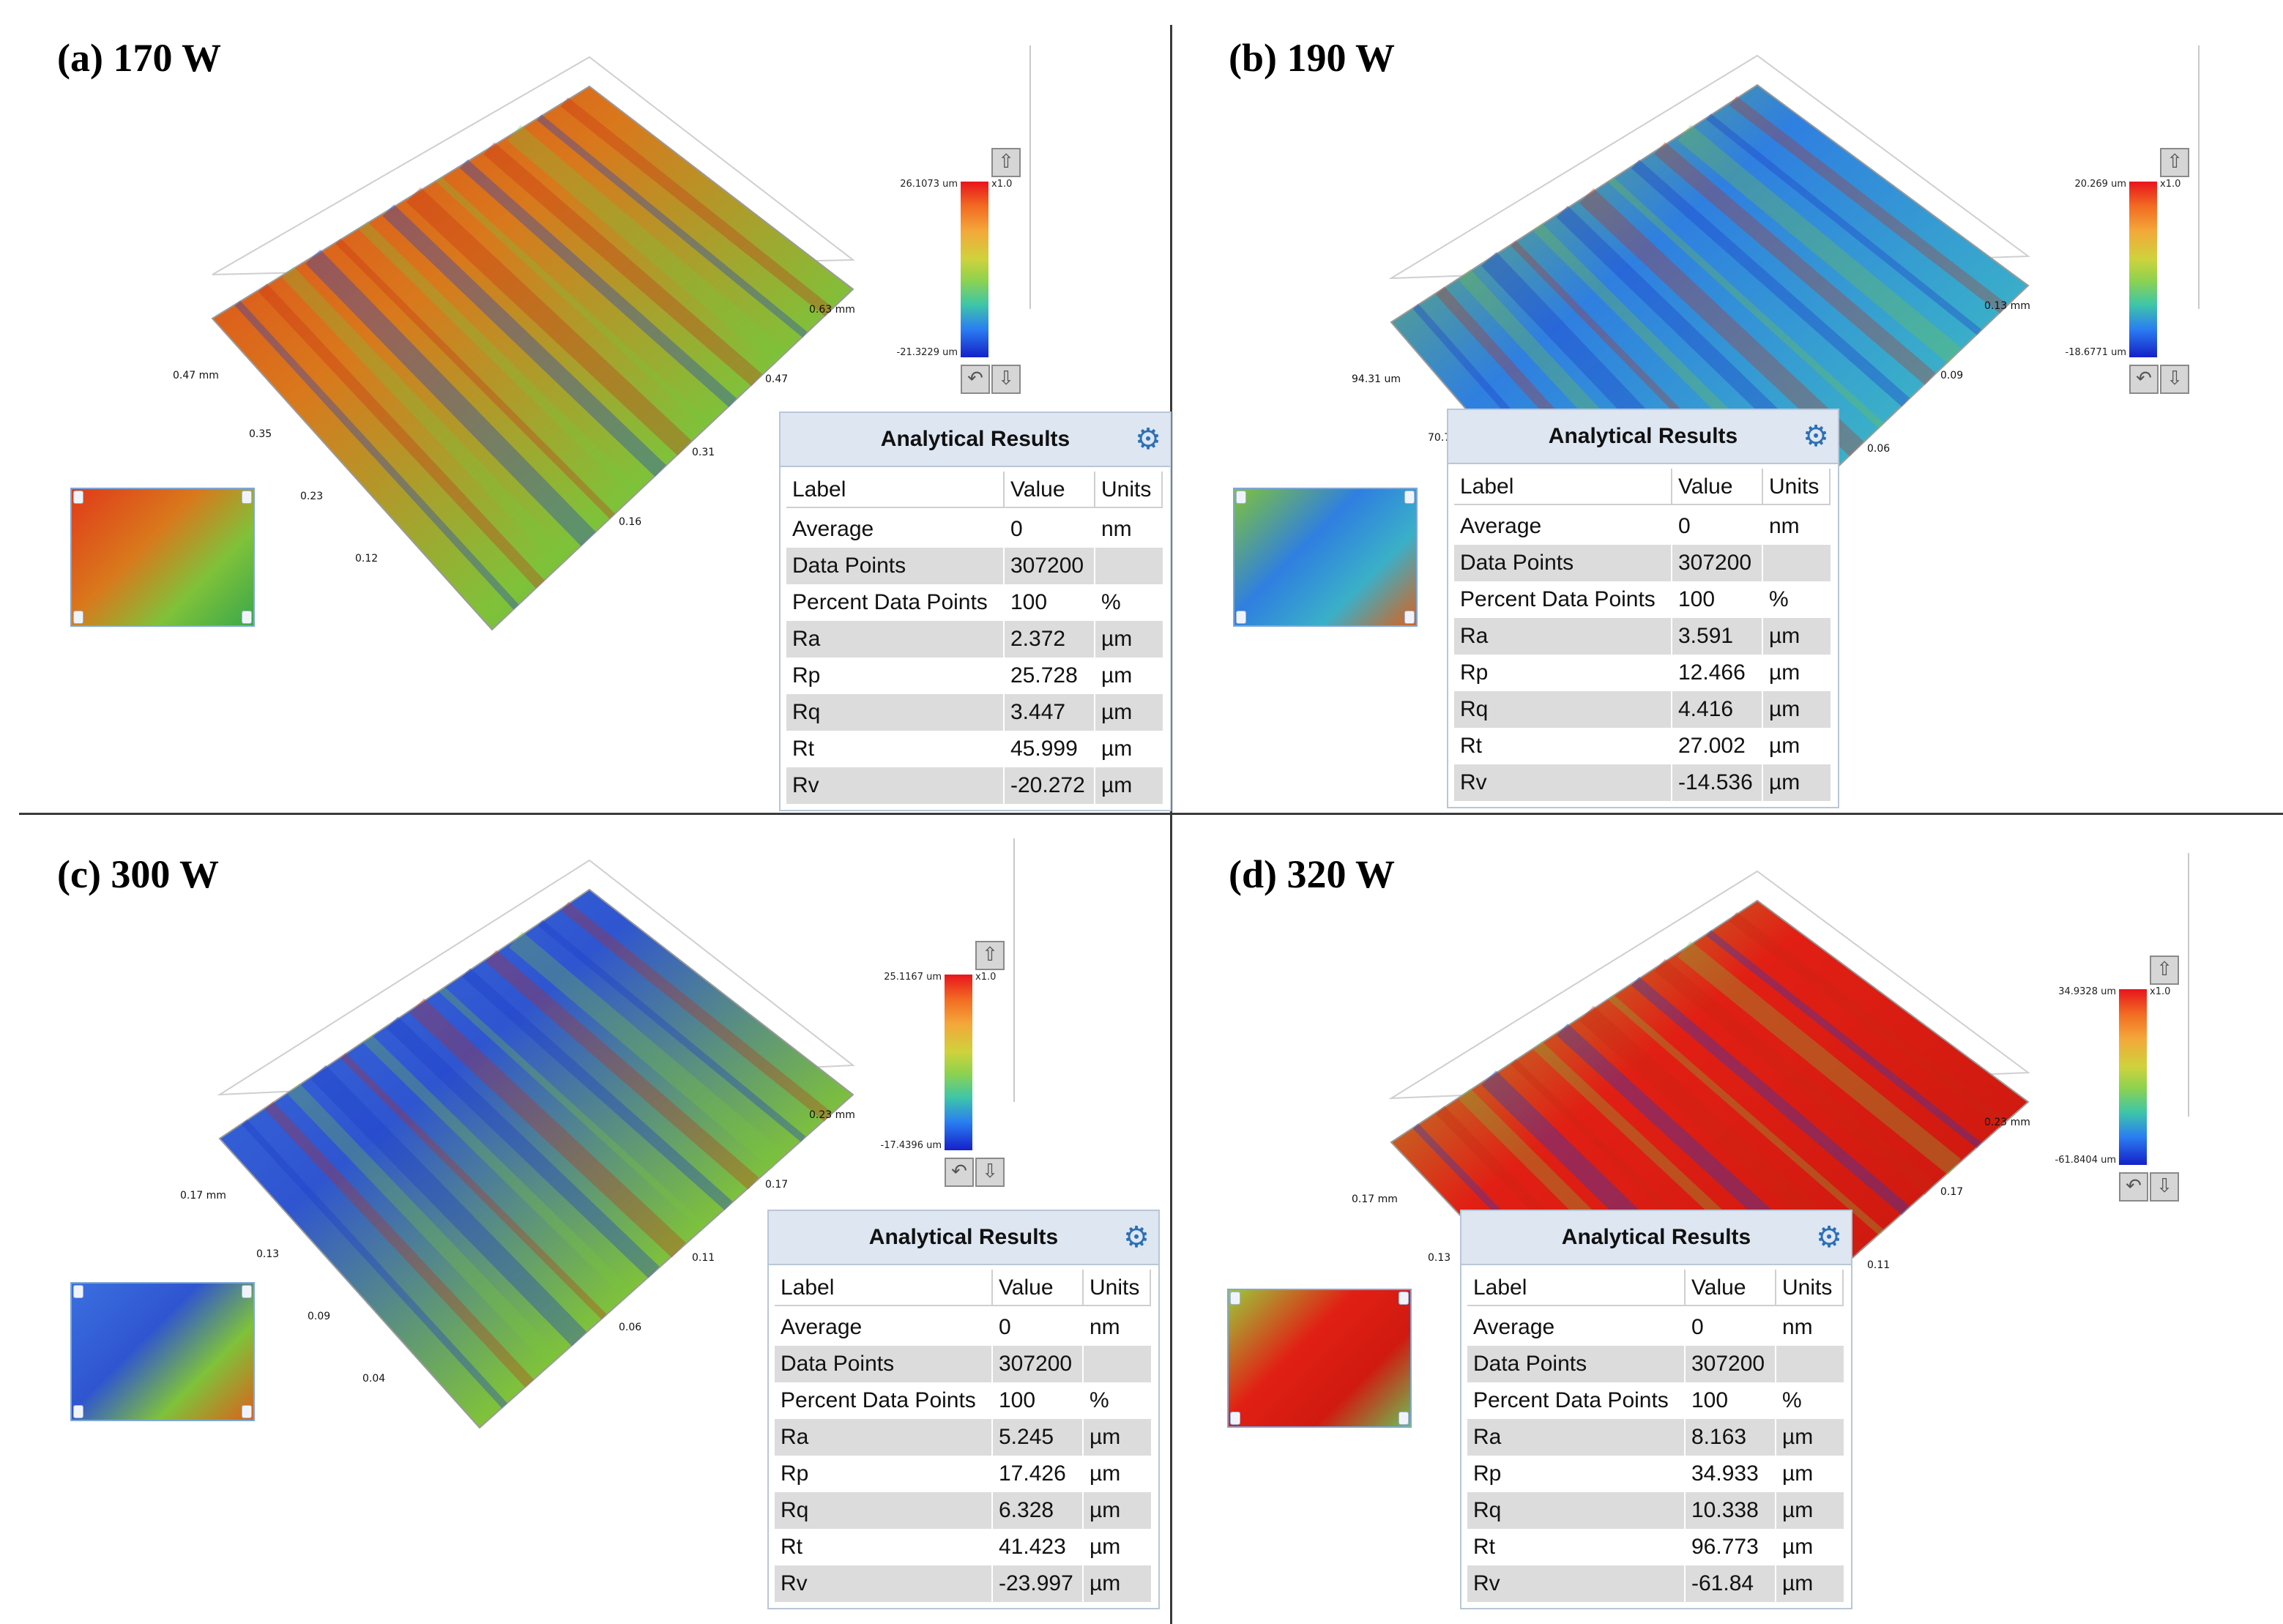  What do you see at coordinates (1117, 1583) in the screenshot?
I see `cell-units: µm` at bounding box center [1117, 1583].